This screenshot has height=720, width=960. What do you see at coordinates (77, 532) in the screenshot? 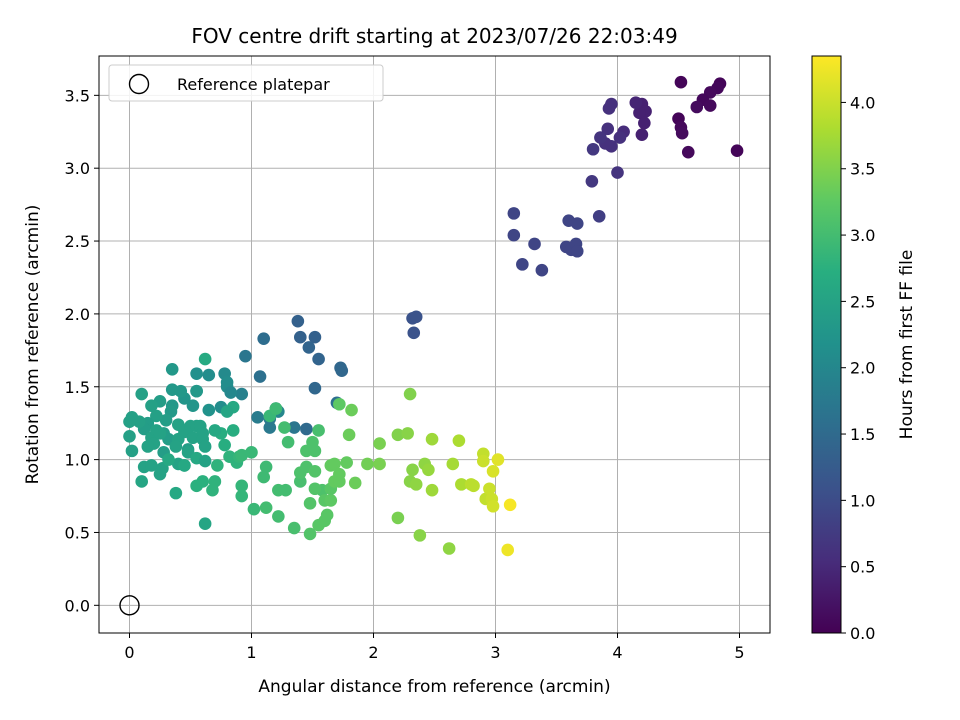
I see `y-tick-label: 0.5` at bounding box center [77, 532].